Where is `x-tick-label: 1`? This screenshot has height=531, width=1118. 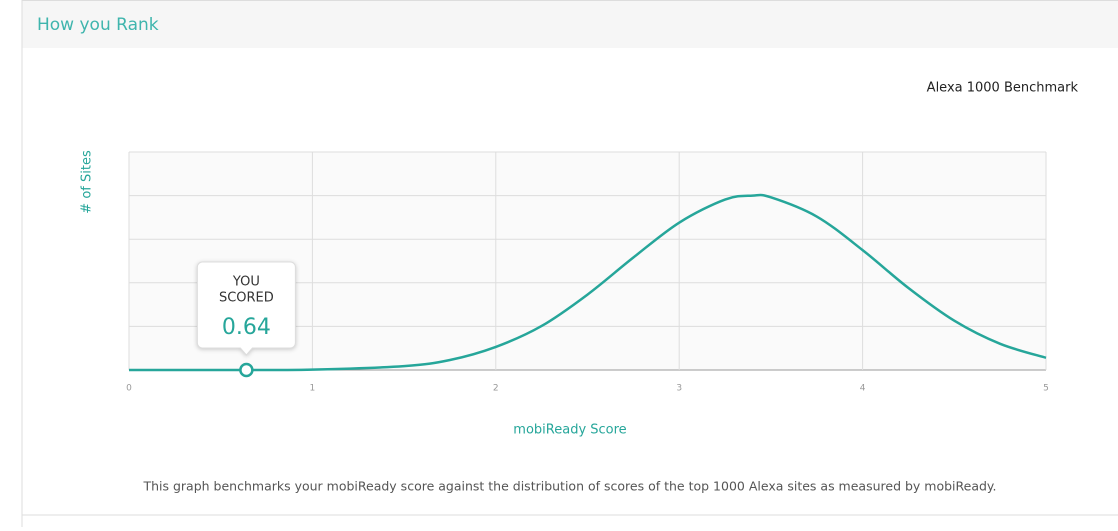 x-tick-label: 1 is located at coordinates (313, 389).